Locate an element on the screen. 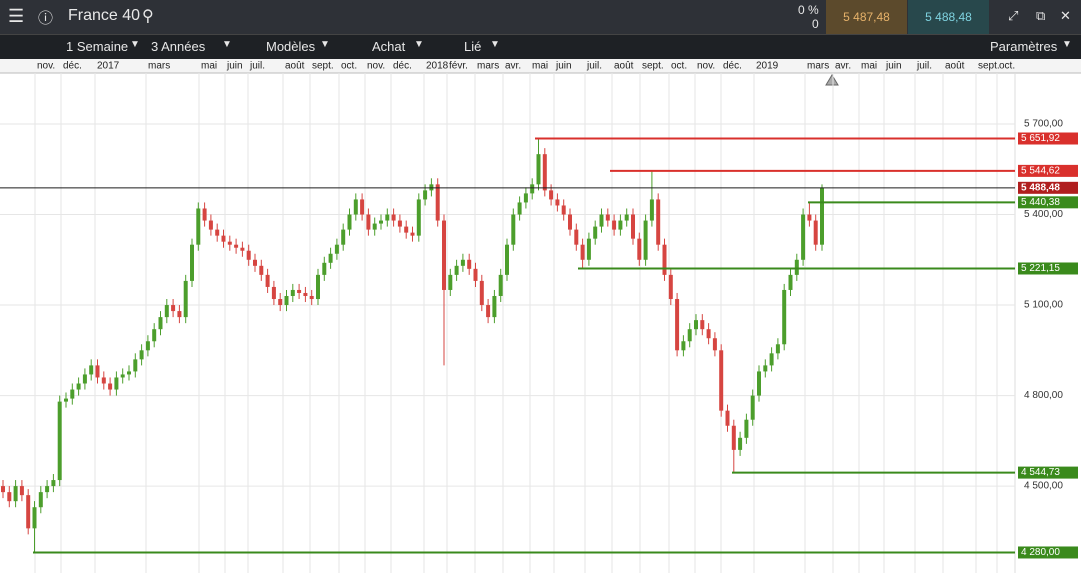 Image resolution: width=1081 pixels, height=573 pixels. search-icon: ⚲ is located at coordinates (148, 16).